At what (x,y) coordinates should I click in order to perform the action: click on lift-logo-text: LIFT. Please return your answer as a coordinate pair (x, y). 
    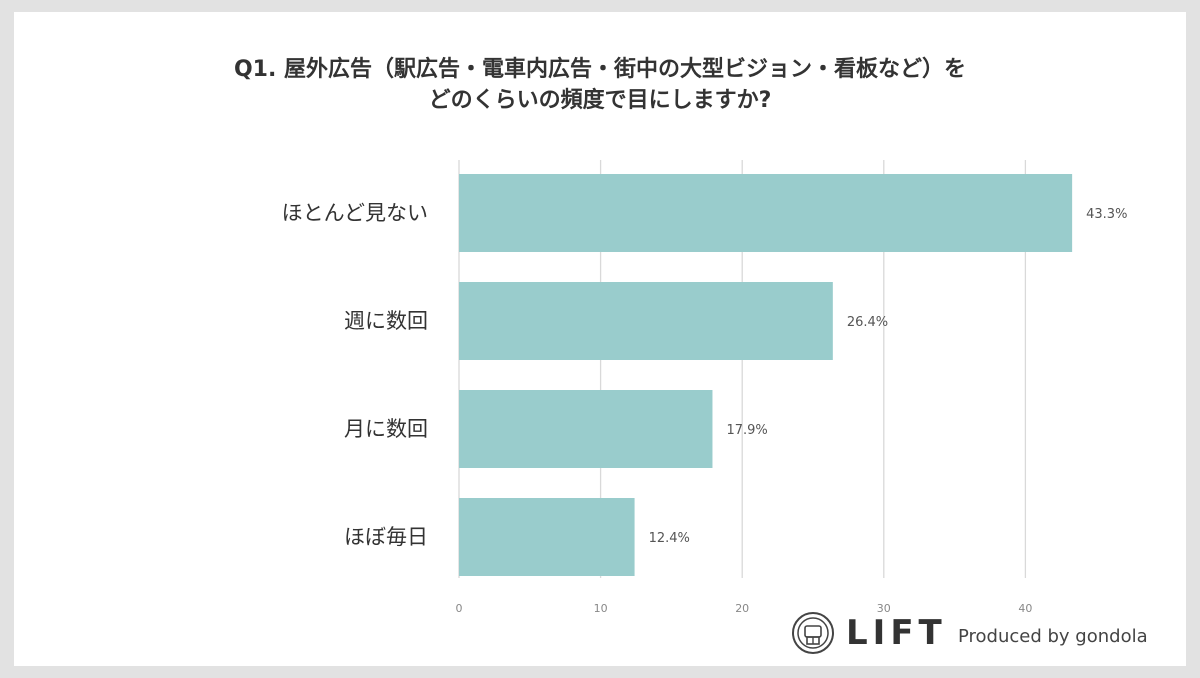
    Looking at the image, I should click on (896, 633).